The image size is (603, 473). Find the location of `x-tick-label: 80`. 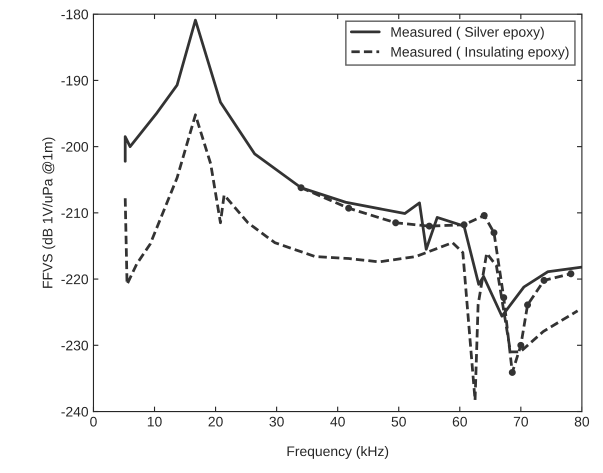

x-tick-label: 80 is located at coordinates (582, 421).